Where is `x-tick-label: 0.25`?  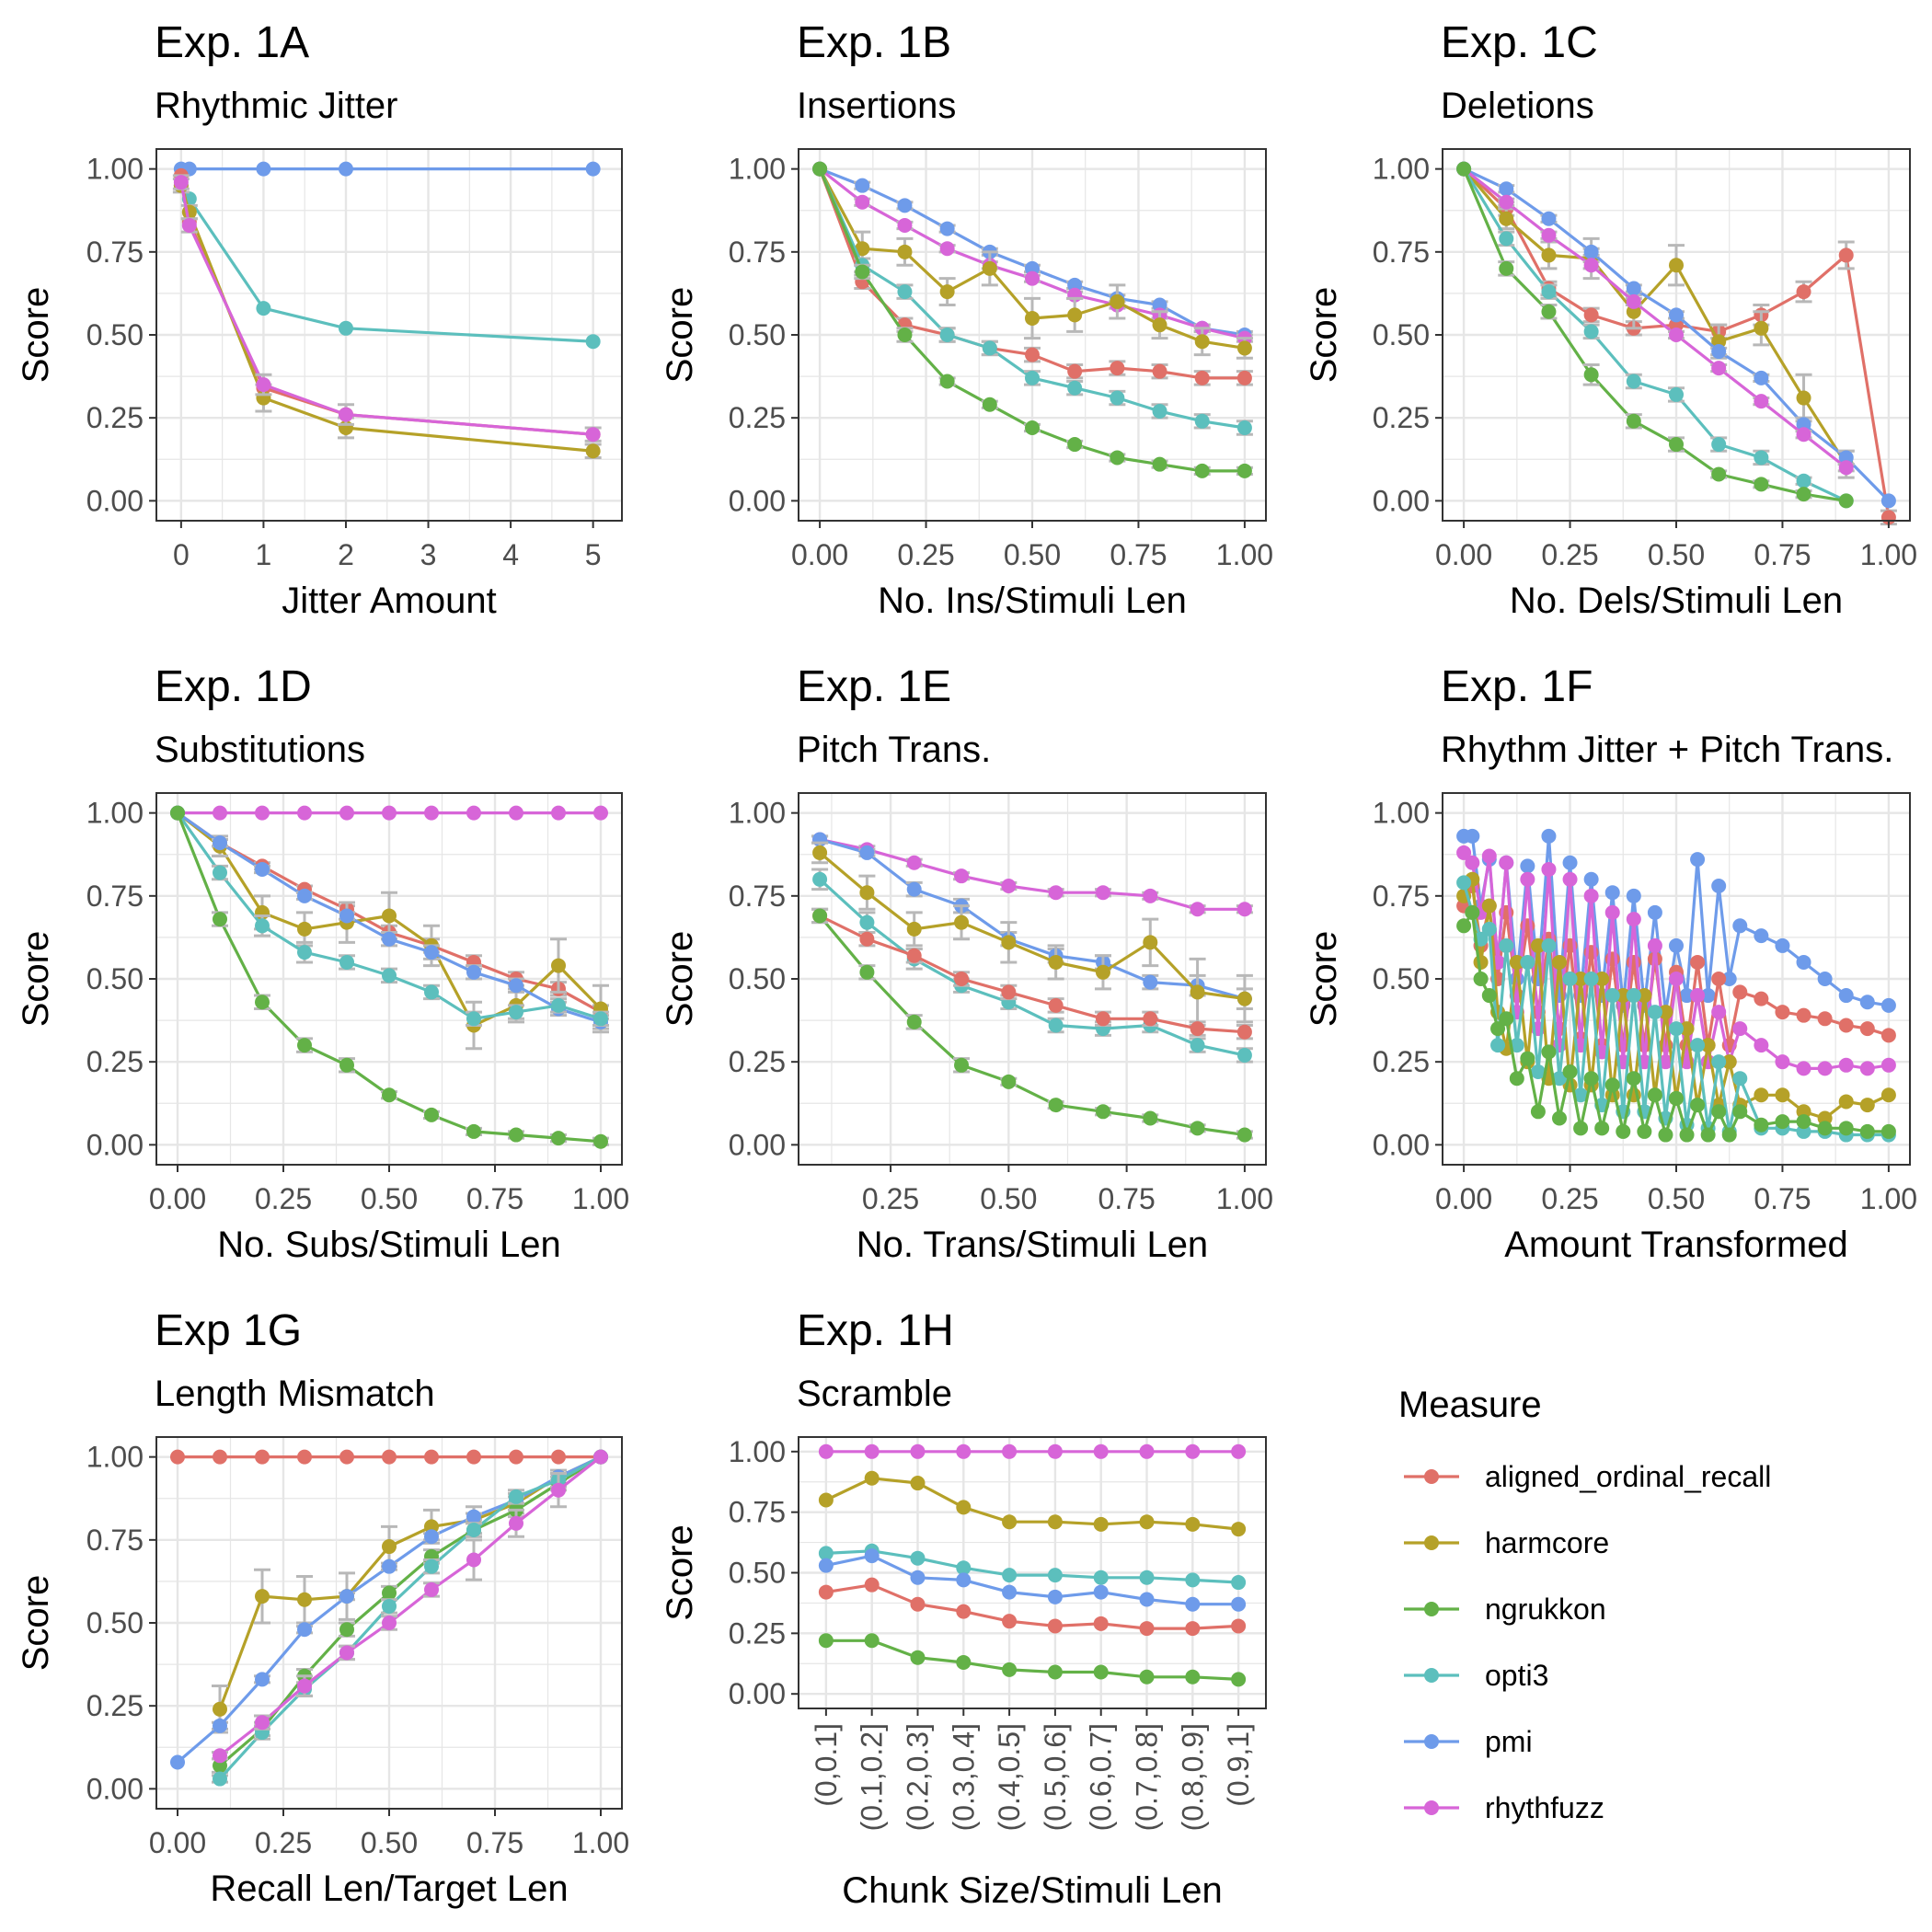 x-tick-label: 0.25 is located at coordinates (283, 1842).